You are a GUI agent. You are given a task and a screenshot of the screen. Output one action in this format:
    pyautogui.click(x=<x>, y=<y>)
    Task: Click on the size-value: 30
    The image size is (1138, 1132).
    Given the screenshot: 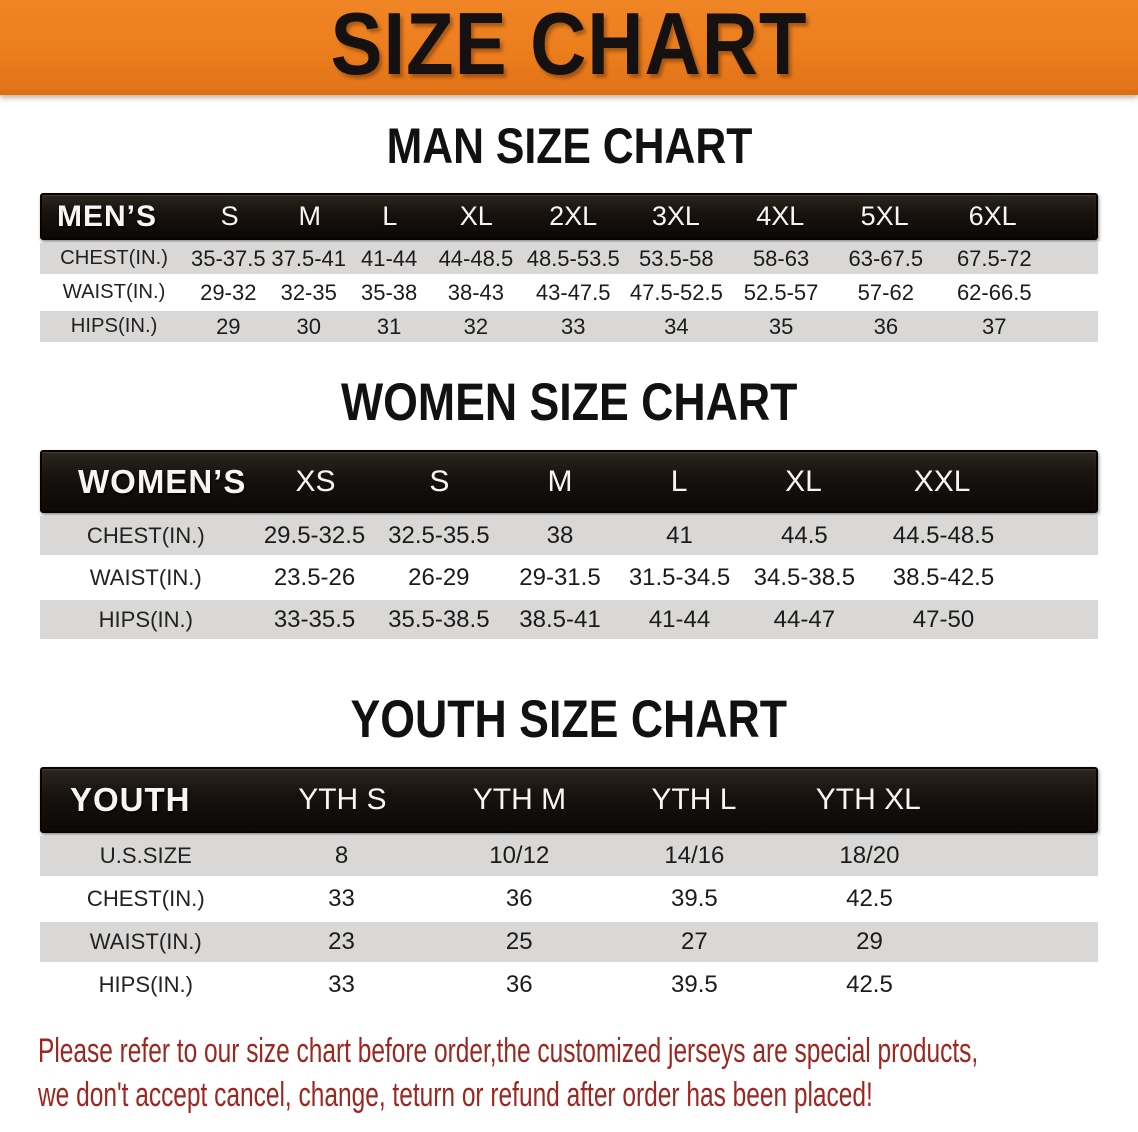 What is the action you would take?
    pyautogui.click(x=308, y=326)
    